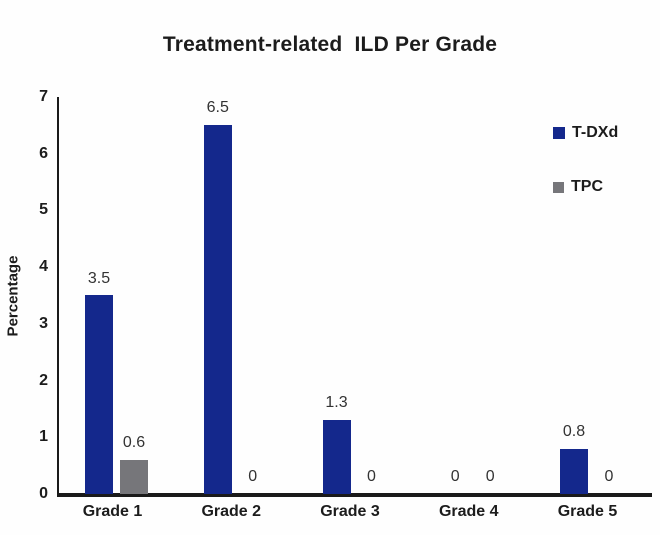 This screenshot has width=660, height=535. I want to click on x-label-grade-3: Grade 3, so click(350, 511).